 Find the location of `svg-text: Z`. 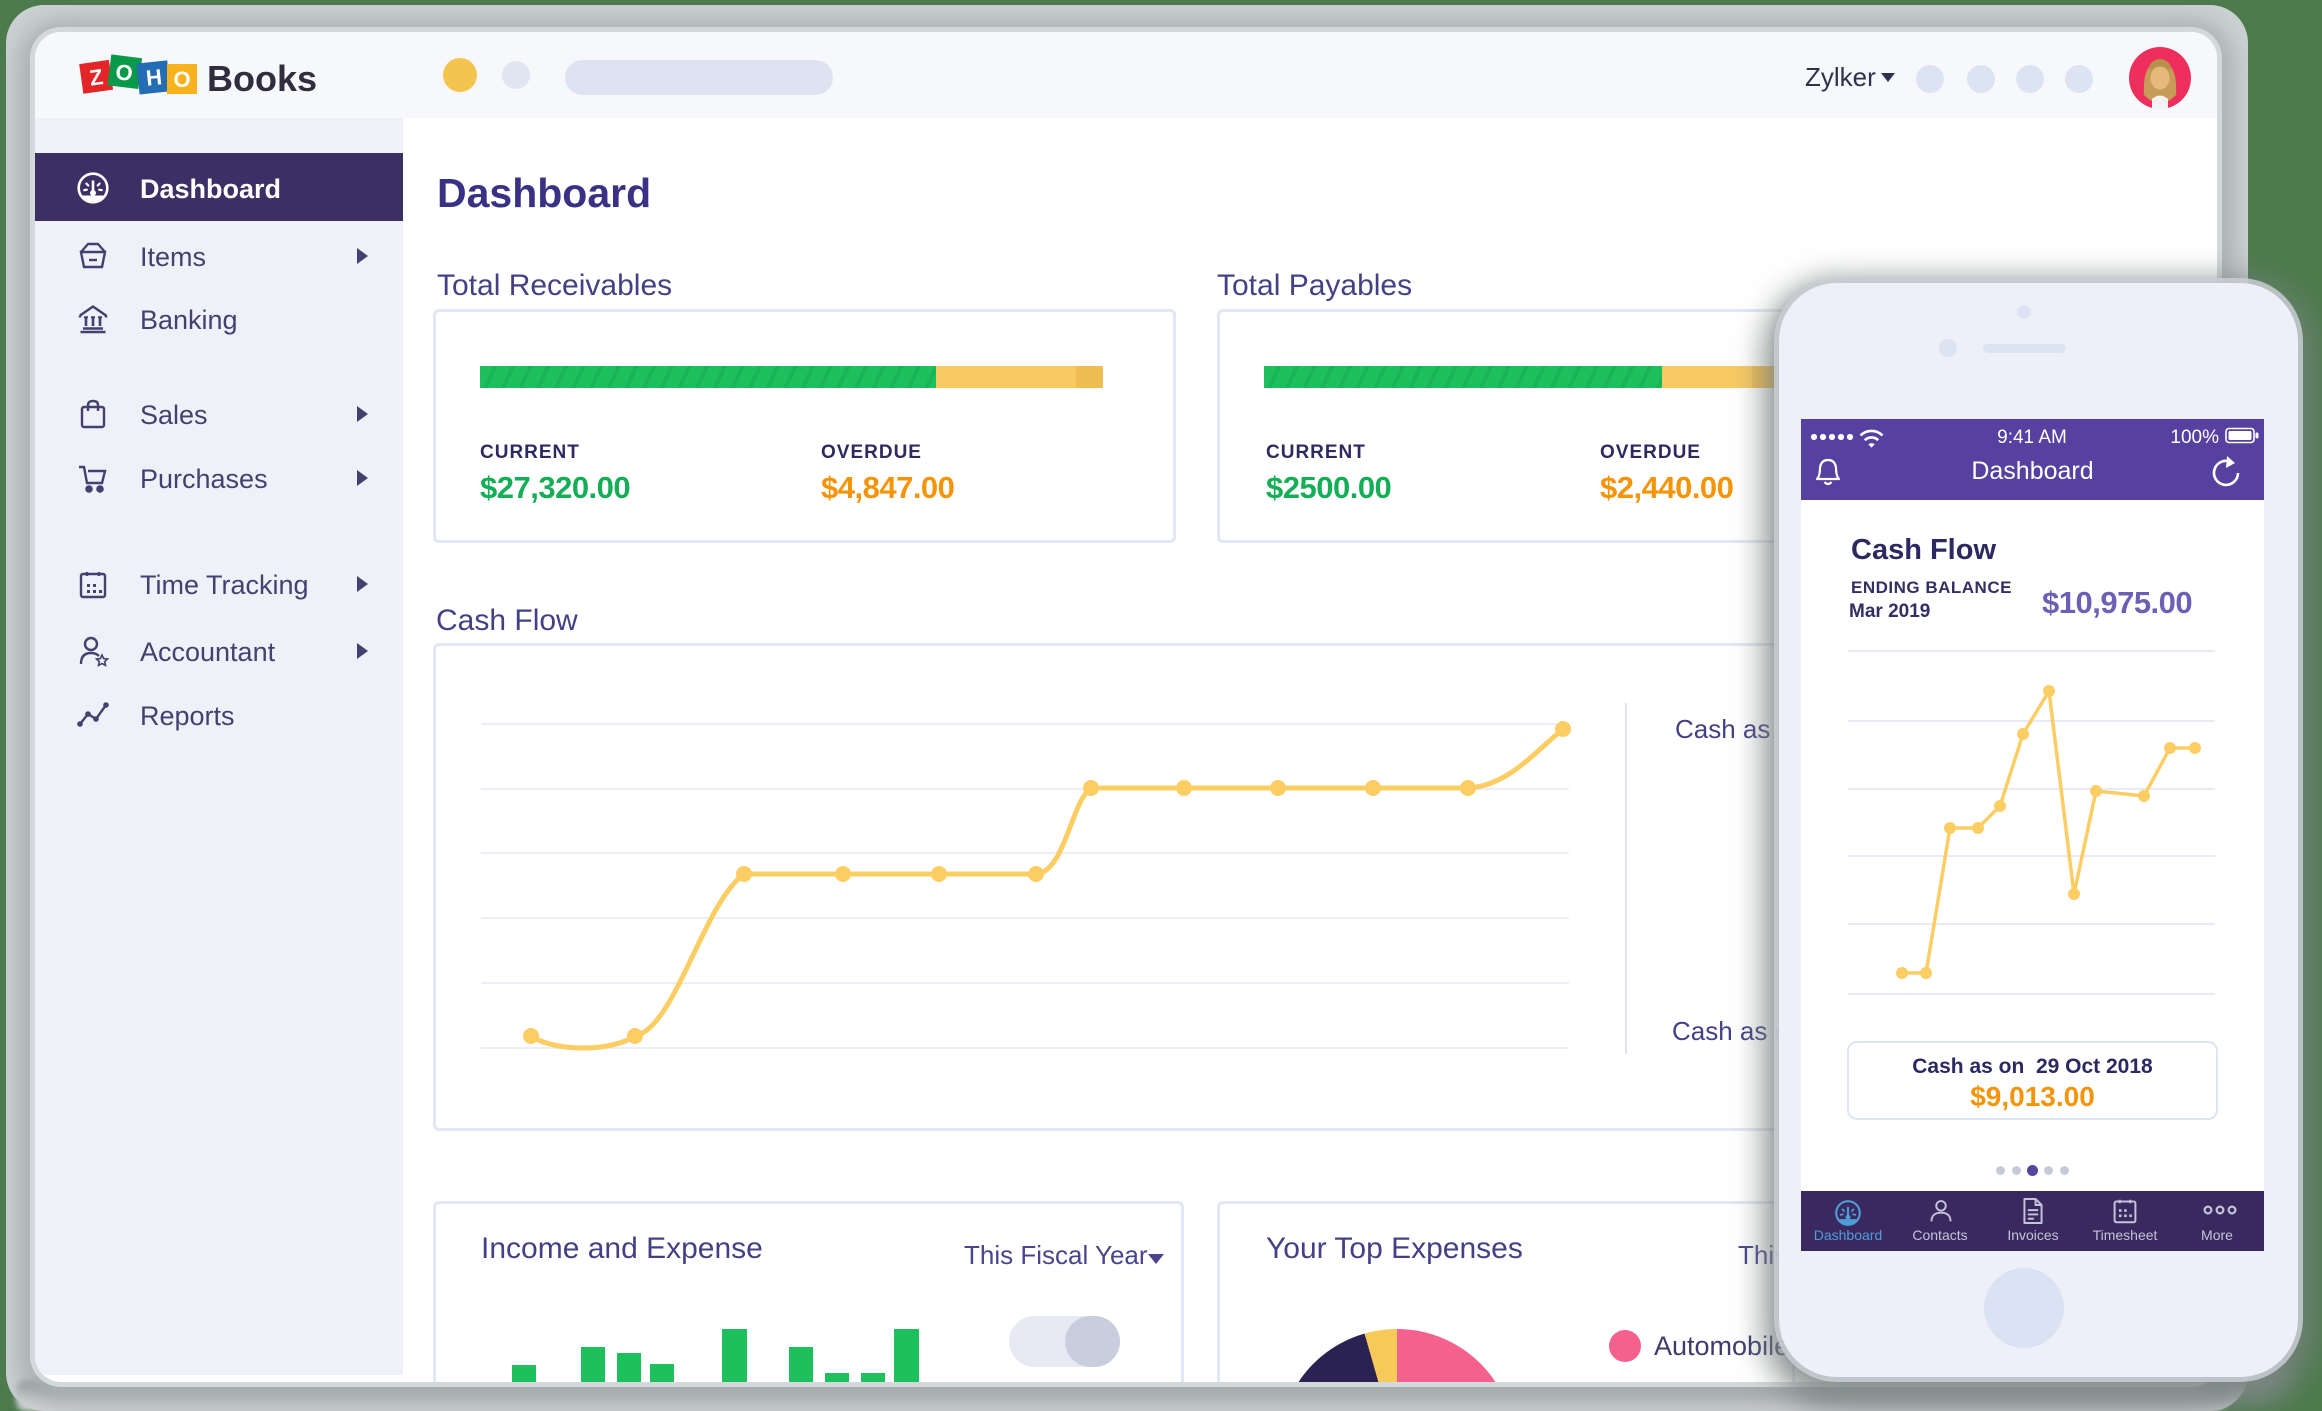

svg-text: Z is located at coordinates (96, 77).